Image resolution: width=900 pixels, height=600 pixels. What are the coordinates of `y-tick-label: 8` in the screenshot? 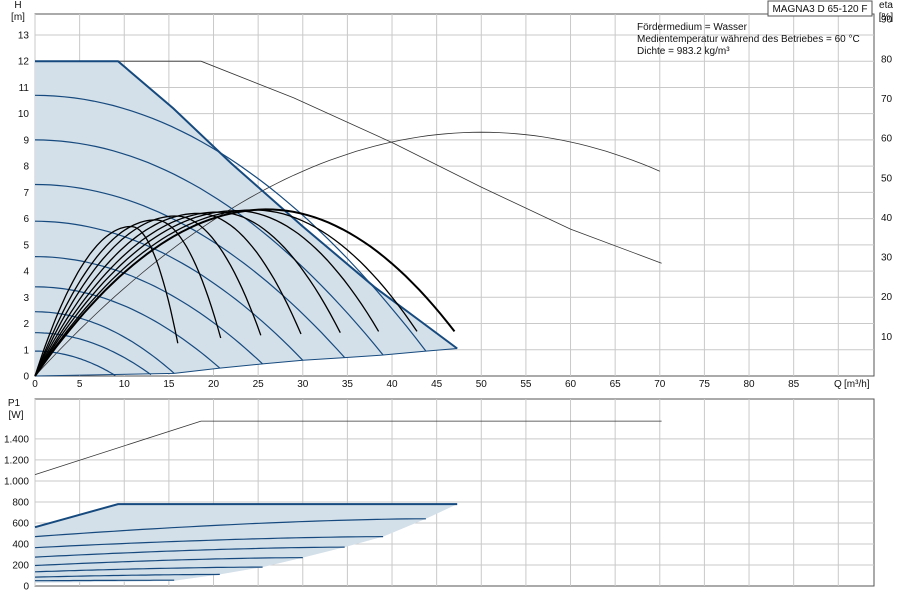 It's located at (26, 167).